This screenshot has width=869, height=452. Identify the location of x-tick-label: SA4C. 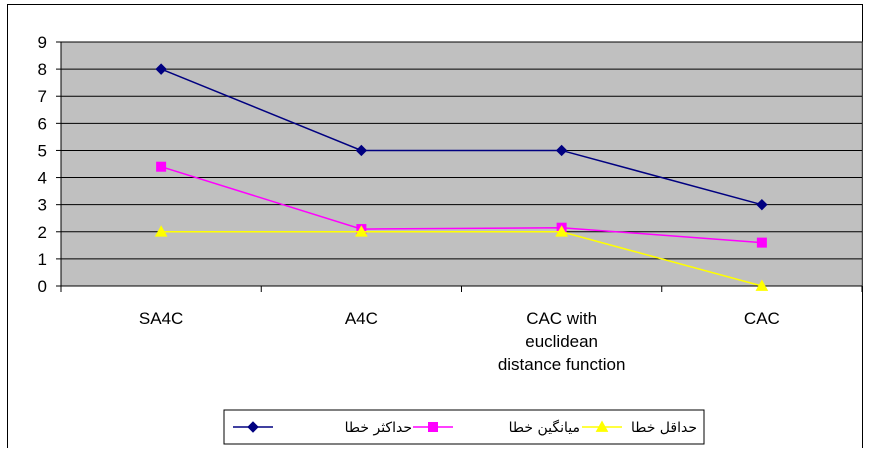
(161, 318).